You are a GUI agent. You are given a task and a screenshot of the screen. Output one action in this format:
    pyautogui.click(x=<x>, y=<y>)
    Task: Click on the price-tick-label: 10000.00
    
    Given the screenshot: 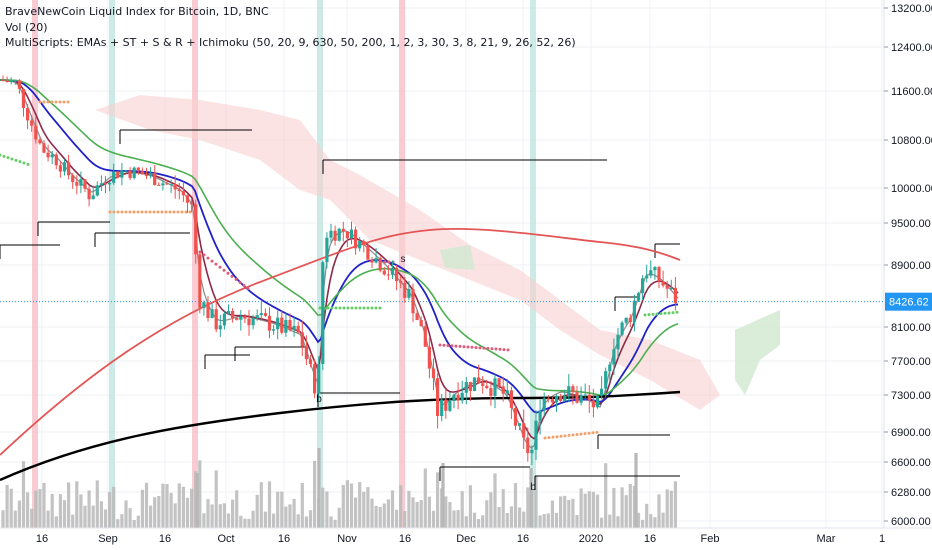 What is the action you would take?
    pyautogui.click(x=911, y=189)
    